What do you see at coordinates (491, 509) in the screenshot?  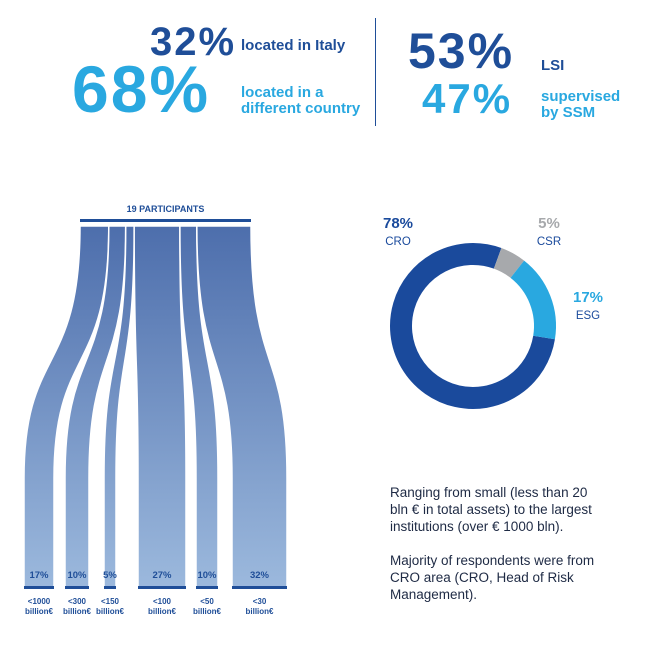 I see `description-para1-line2: bln € in total assets) to the largest` at bounding box center [491, 509].